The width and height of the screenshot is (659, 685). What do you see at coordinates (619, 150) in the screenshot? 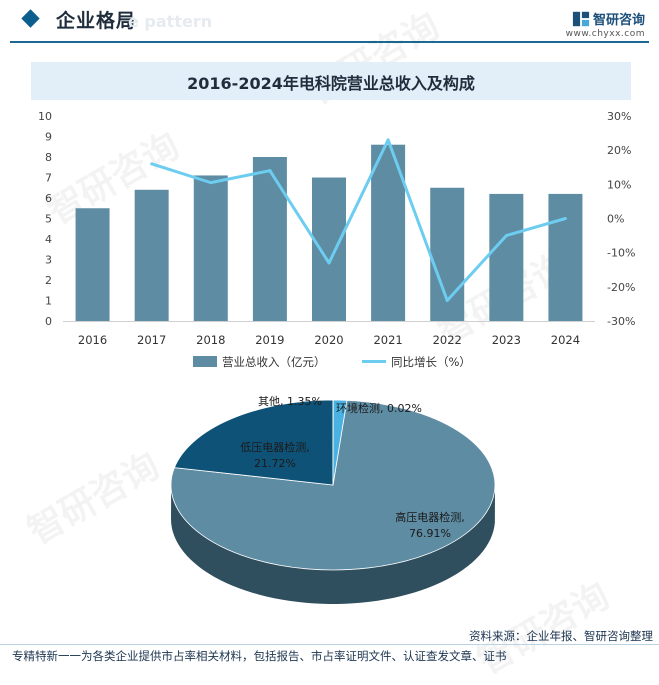
I see `y-right-tick-label: 20%` at bounding box center [619, 150].